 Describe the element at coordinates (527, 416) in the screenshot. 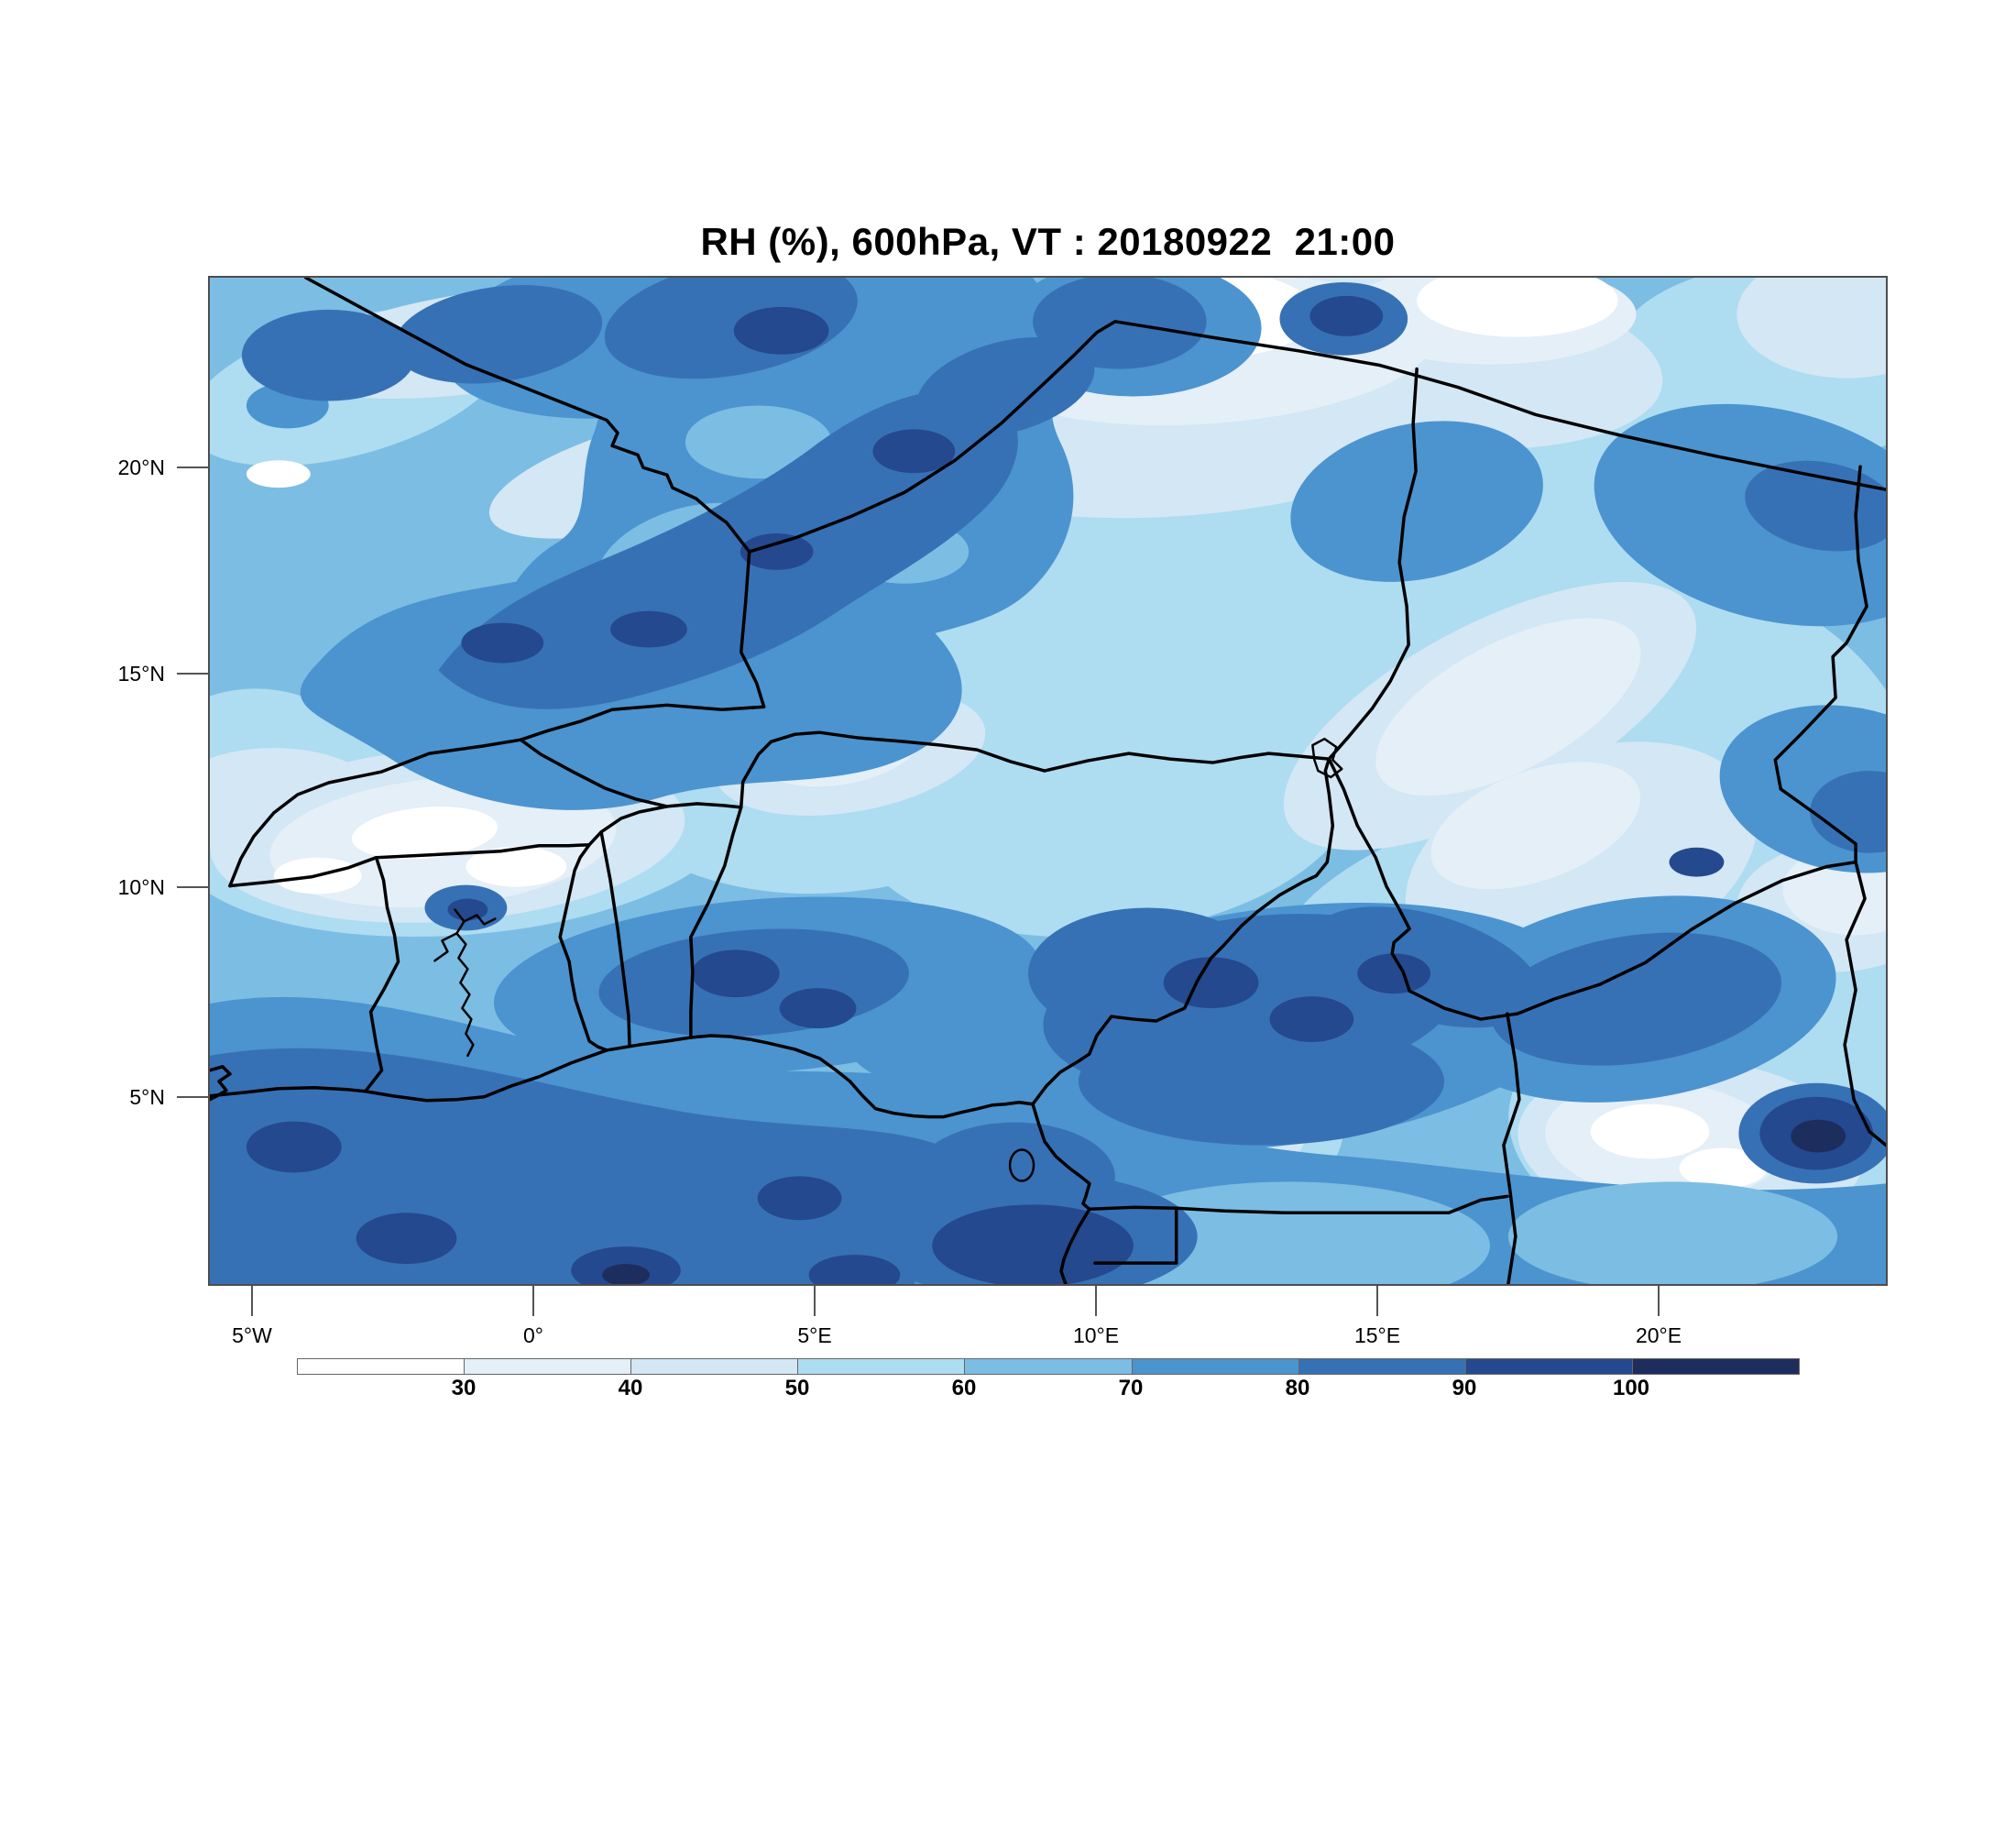

I see `border-mali-algeria` at that location.